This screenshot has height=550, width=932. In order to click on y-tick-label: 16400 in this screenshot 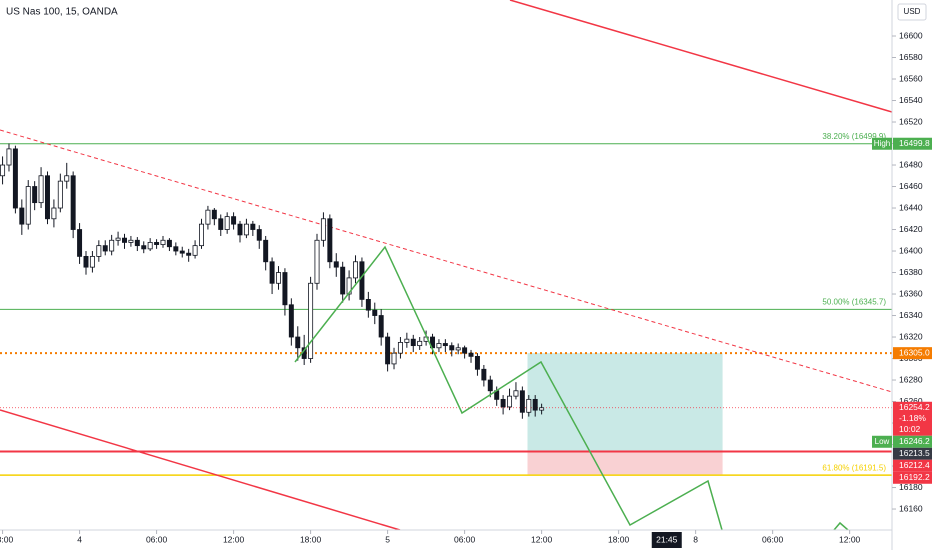, I will do `click(911, 250)`.